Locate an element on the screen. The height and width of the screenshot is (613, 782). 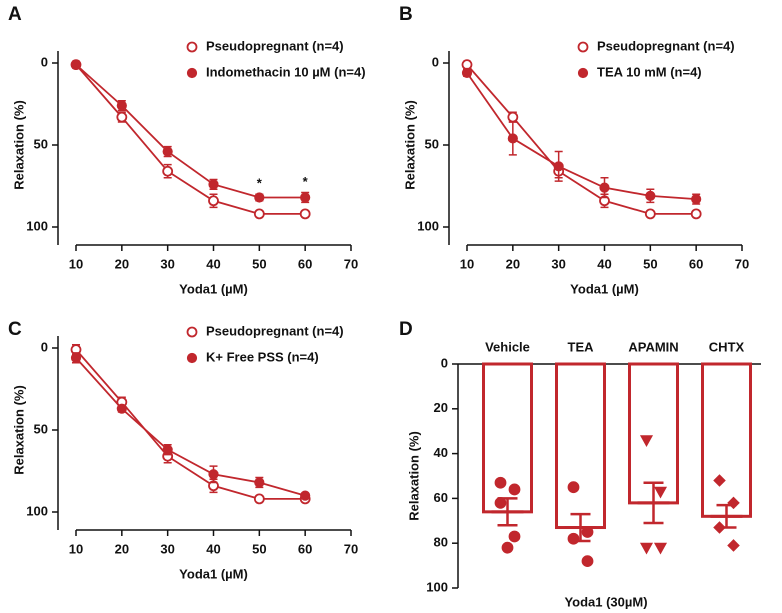
y-tick-label: 60 is located at coordinates (441, 497).